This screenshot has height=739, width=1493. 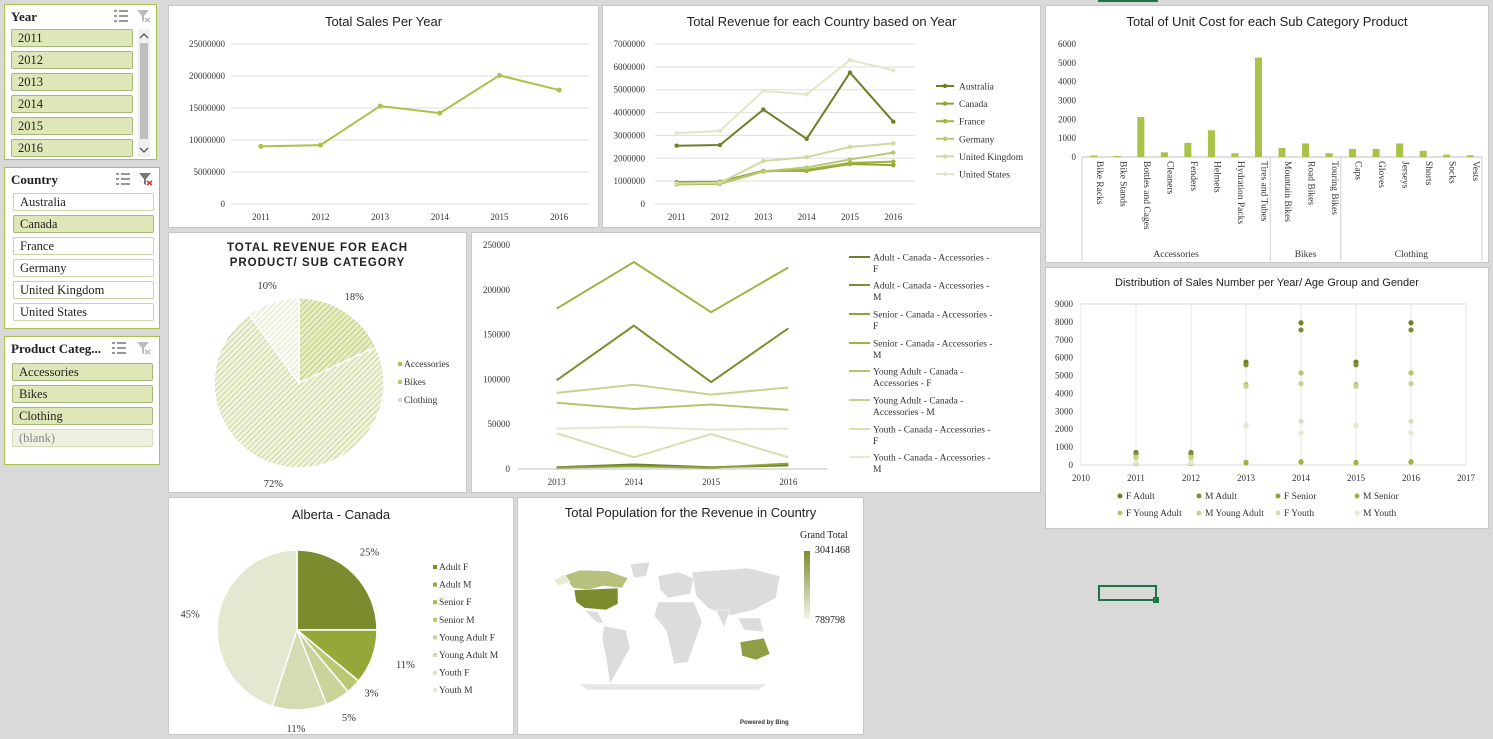 What do you see at coordinates (82, 416) in the screenshot?
I see `category-item: Clothing` at bounding box center [82, 416].